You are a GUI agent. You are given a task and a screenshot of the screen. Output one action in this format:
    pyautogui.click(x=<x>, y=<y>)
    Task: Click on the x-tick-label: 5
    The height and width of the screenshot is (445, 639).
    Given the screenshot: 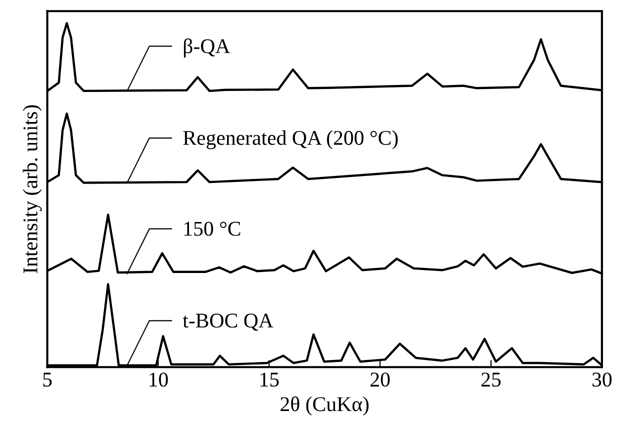 What is the action you would take?
    pyautogui.click(x=47, y=379)
    